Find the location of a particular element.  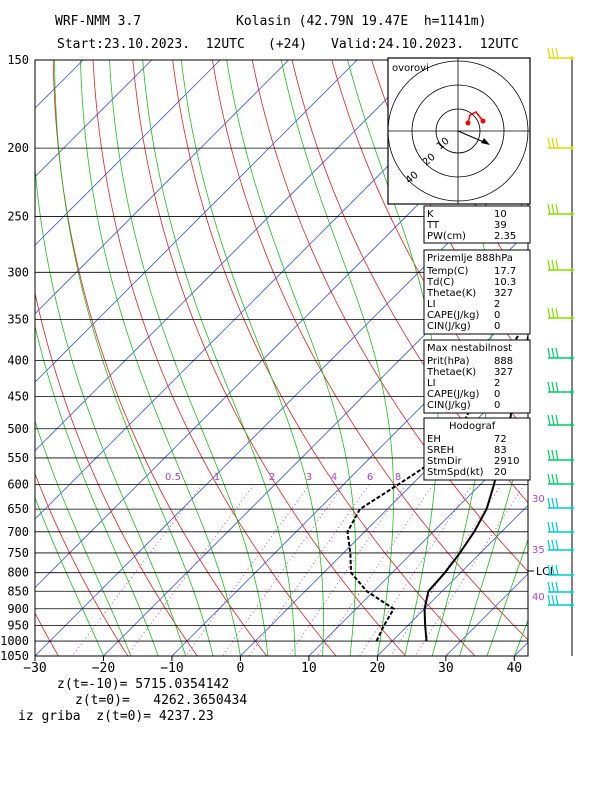

panel-value: 20 is located at coordinates (500, 472).